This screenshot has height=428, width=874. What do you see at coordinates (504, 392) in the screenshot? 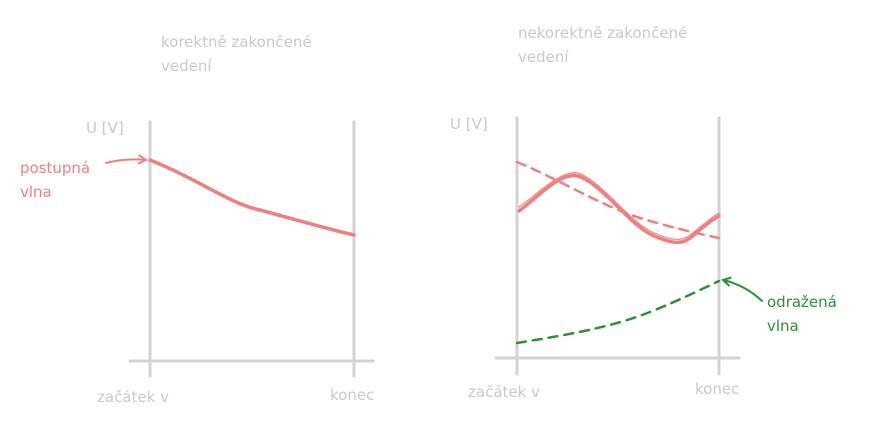
I see `right-x-start-label: začátek v` at bounding box center [504, 392].